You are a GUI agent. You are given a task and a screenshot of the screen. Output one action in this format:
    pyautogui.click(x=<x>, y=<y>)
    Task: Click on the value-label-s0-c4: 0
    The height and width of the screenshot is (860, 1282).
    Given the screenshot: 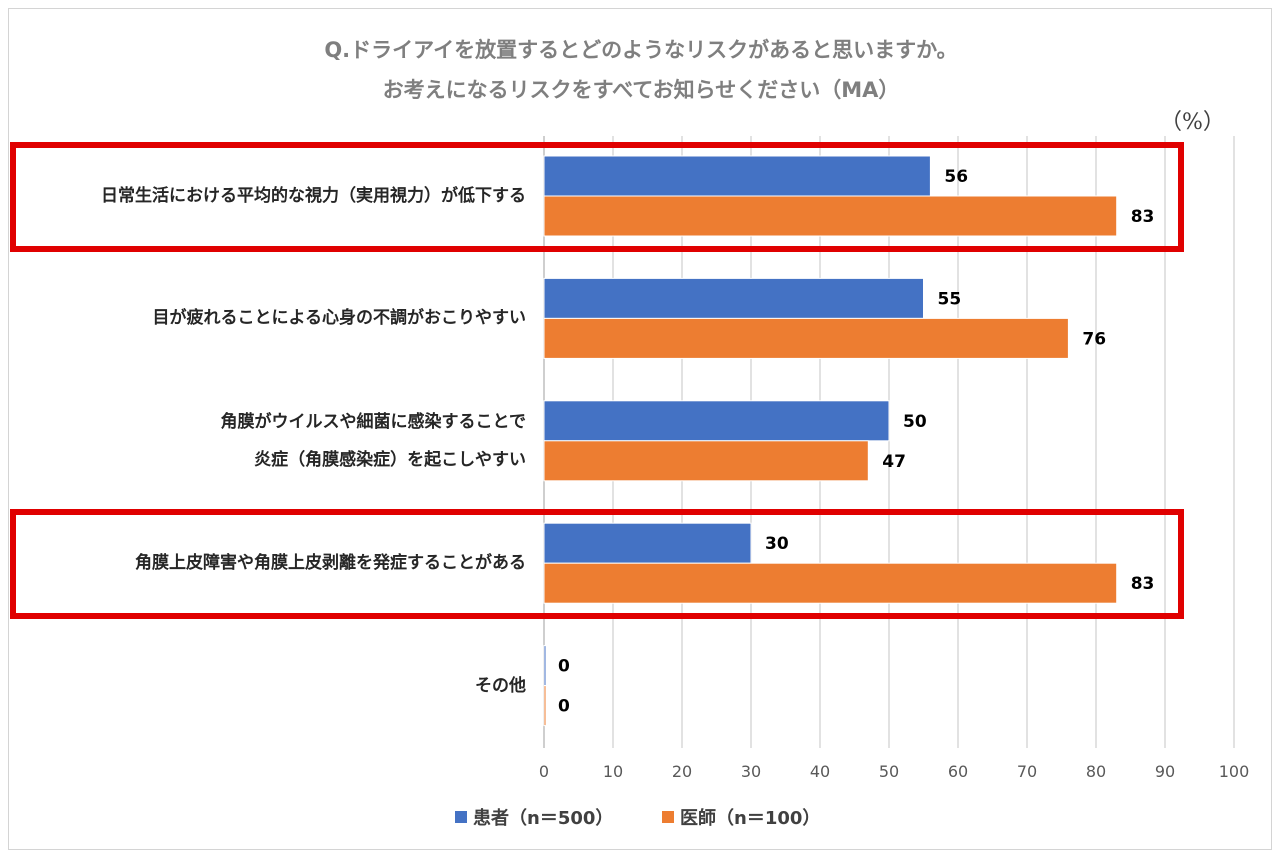 What is the action you would take?
    pyautogui.click(x=564, y=667)
    